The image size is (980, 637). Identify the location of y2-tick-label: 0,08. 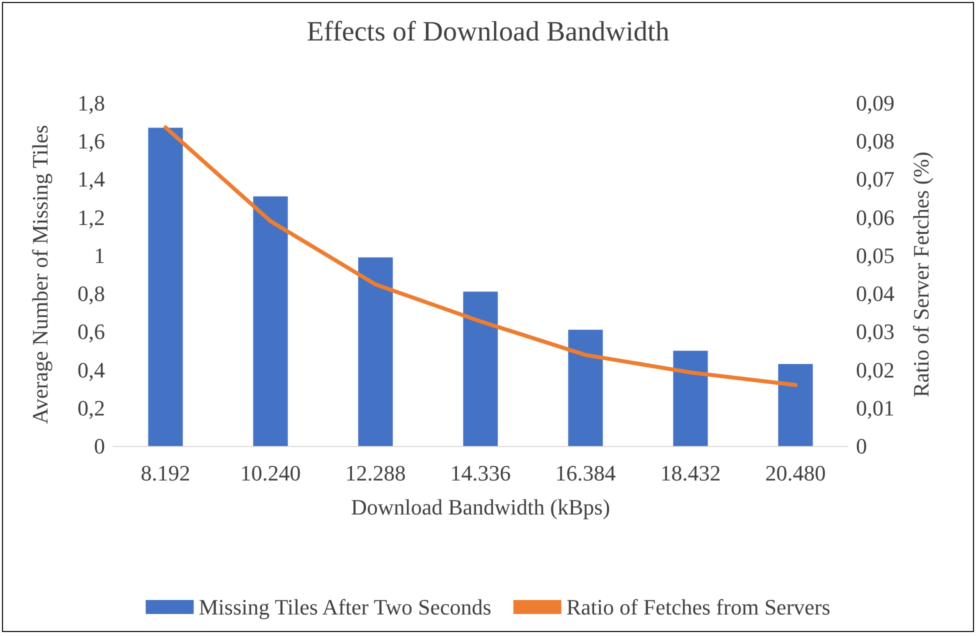
(875, 141).